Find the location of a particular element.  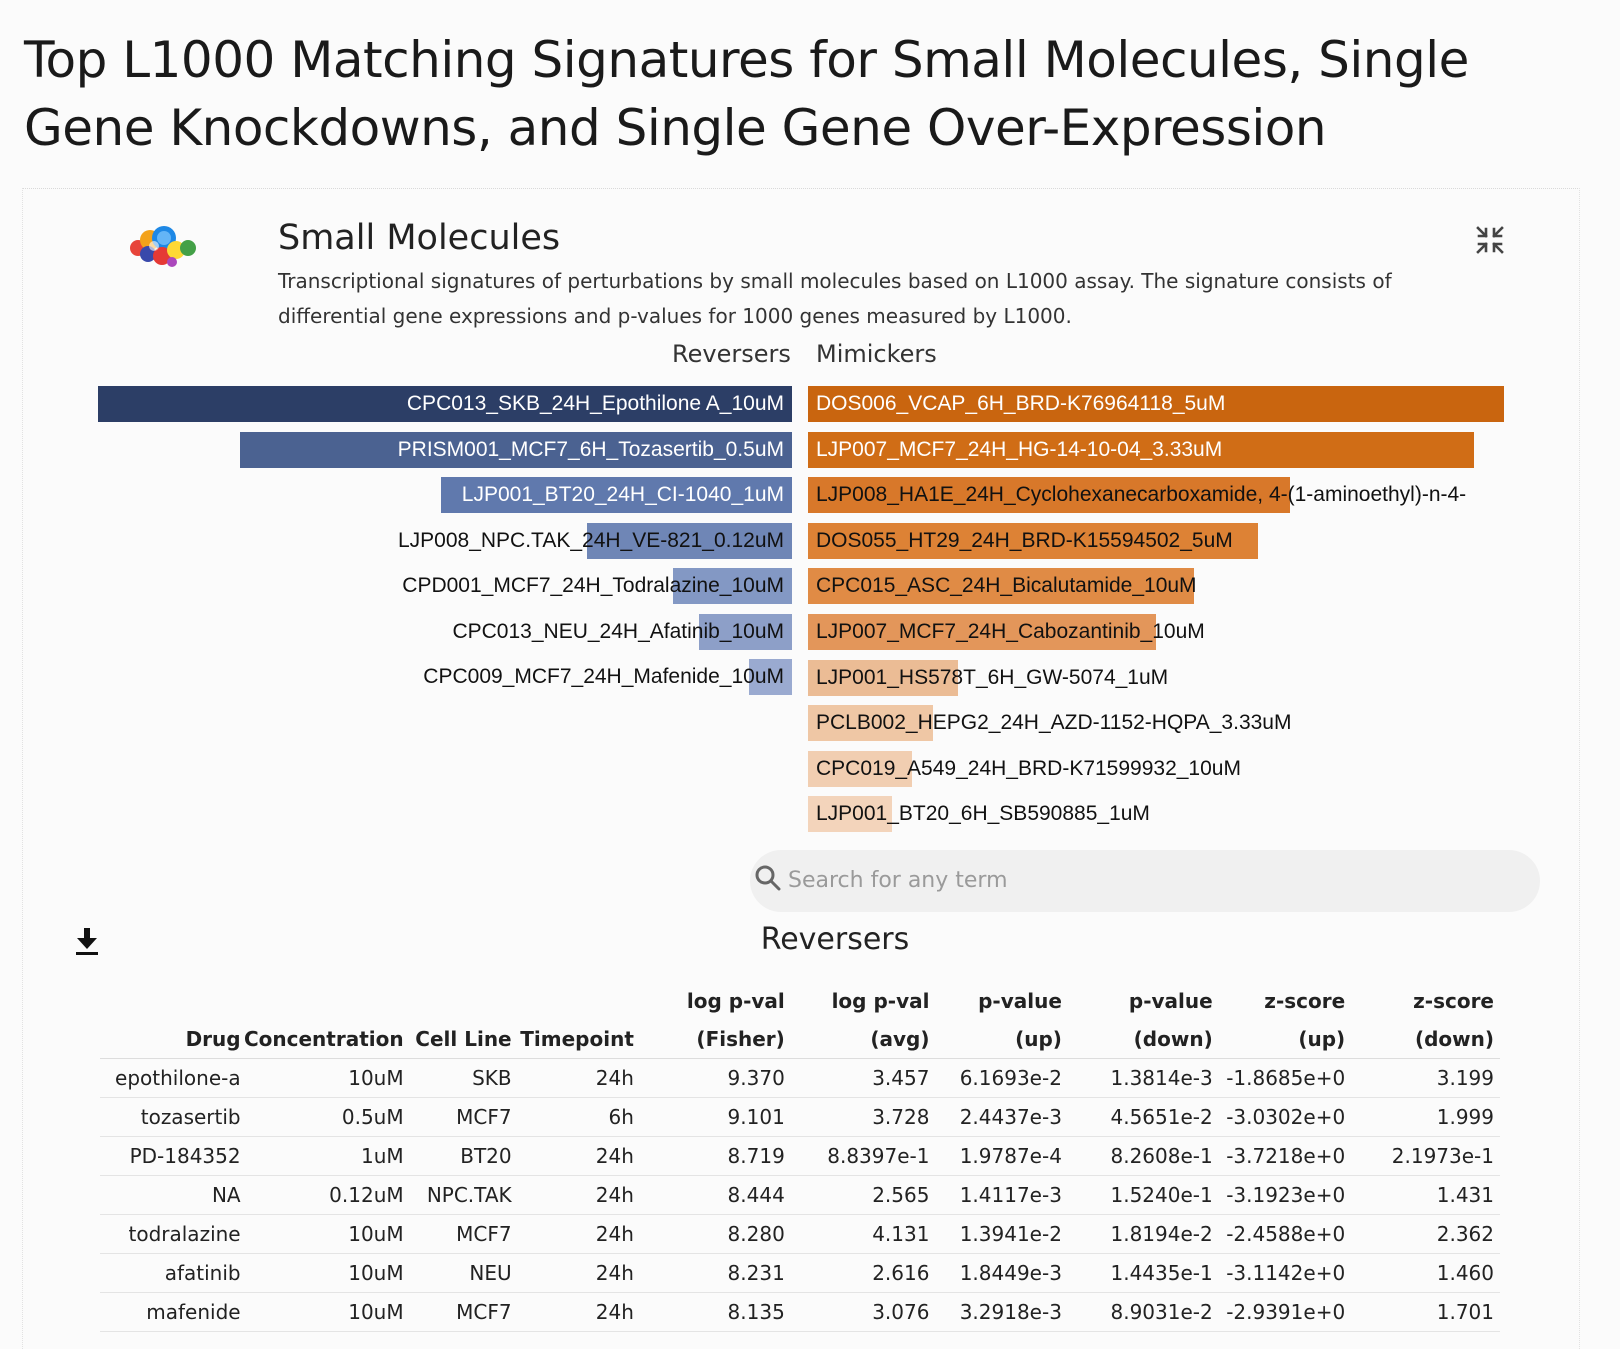

column-header: p-value (up) is located at coordinates (1001, 1020).